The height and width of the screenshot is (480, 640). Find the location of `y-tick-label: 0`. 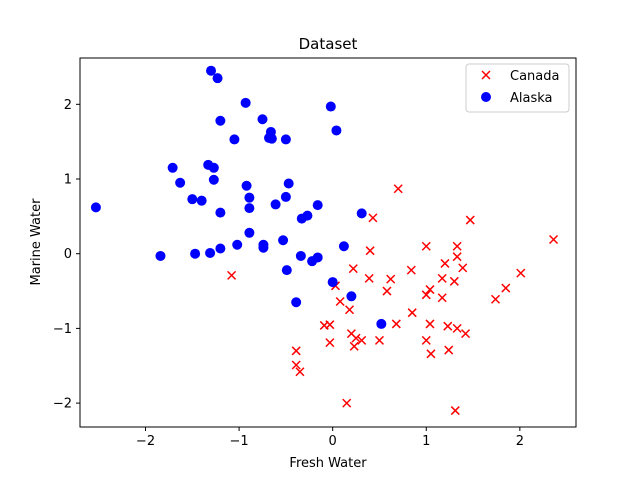

y-tick-label: 0 is located at coordinates (68, 254).